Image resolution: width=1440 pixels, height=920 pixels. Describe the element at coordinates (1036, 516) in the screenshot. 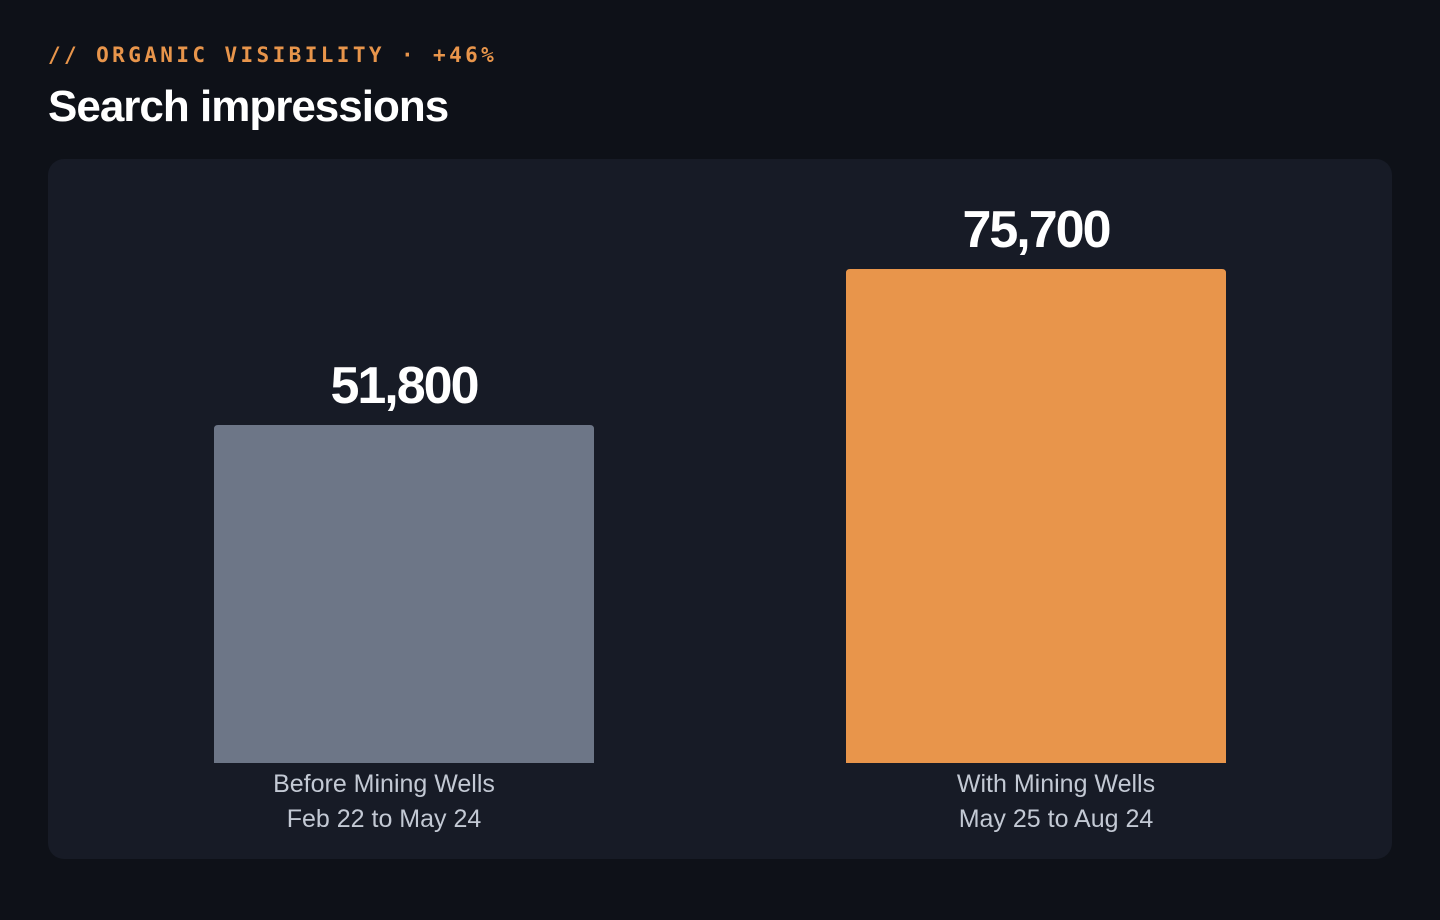

I see `bar-with` at that location.